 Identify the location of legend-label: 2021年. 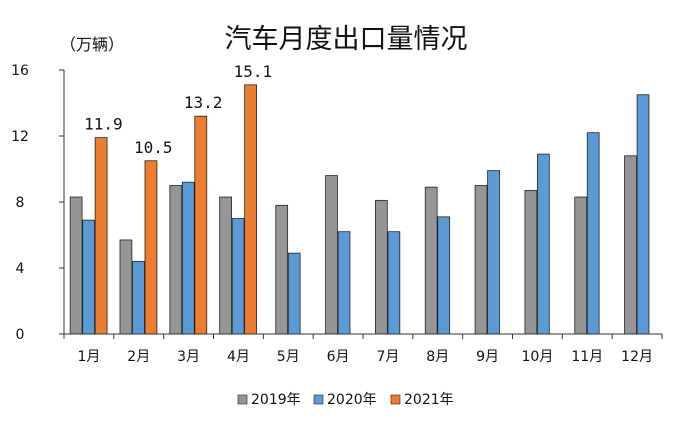
(429, 400).